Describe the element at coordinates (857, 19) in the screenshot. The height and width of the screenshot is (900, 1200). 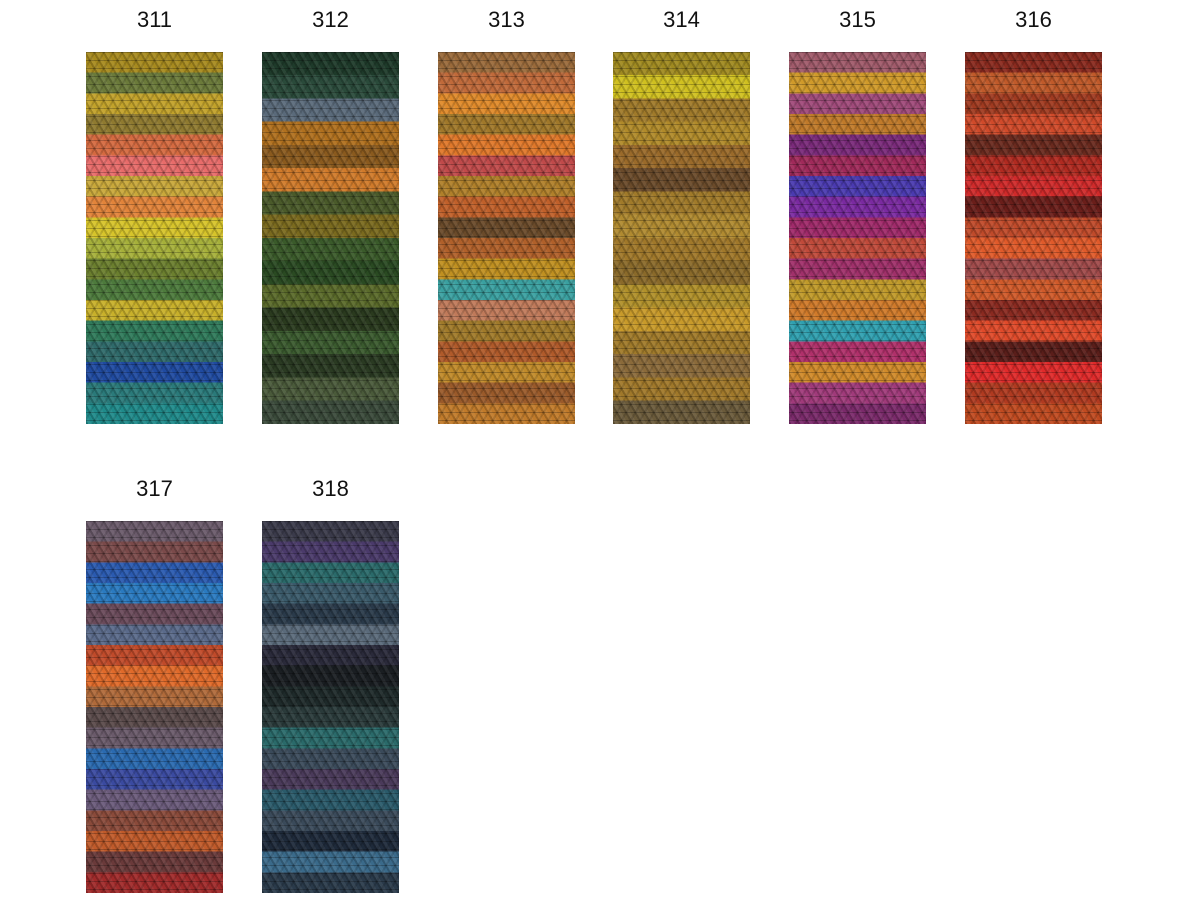
I see `swatch-label: 315` at that location.